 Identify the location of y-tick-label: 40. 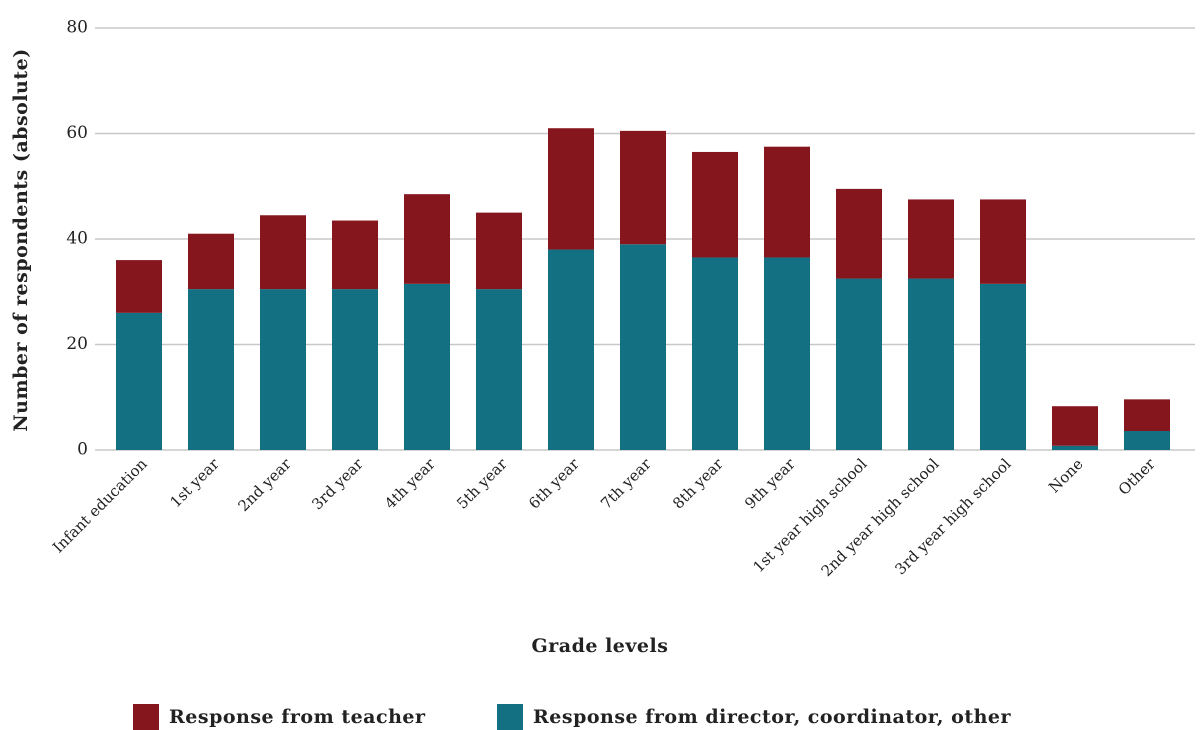
(77, 239).